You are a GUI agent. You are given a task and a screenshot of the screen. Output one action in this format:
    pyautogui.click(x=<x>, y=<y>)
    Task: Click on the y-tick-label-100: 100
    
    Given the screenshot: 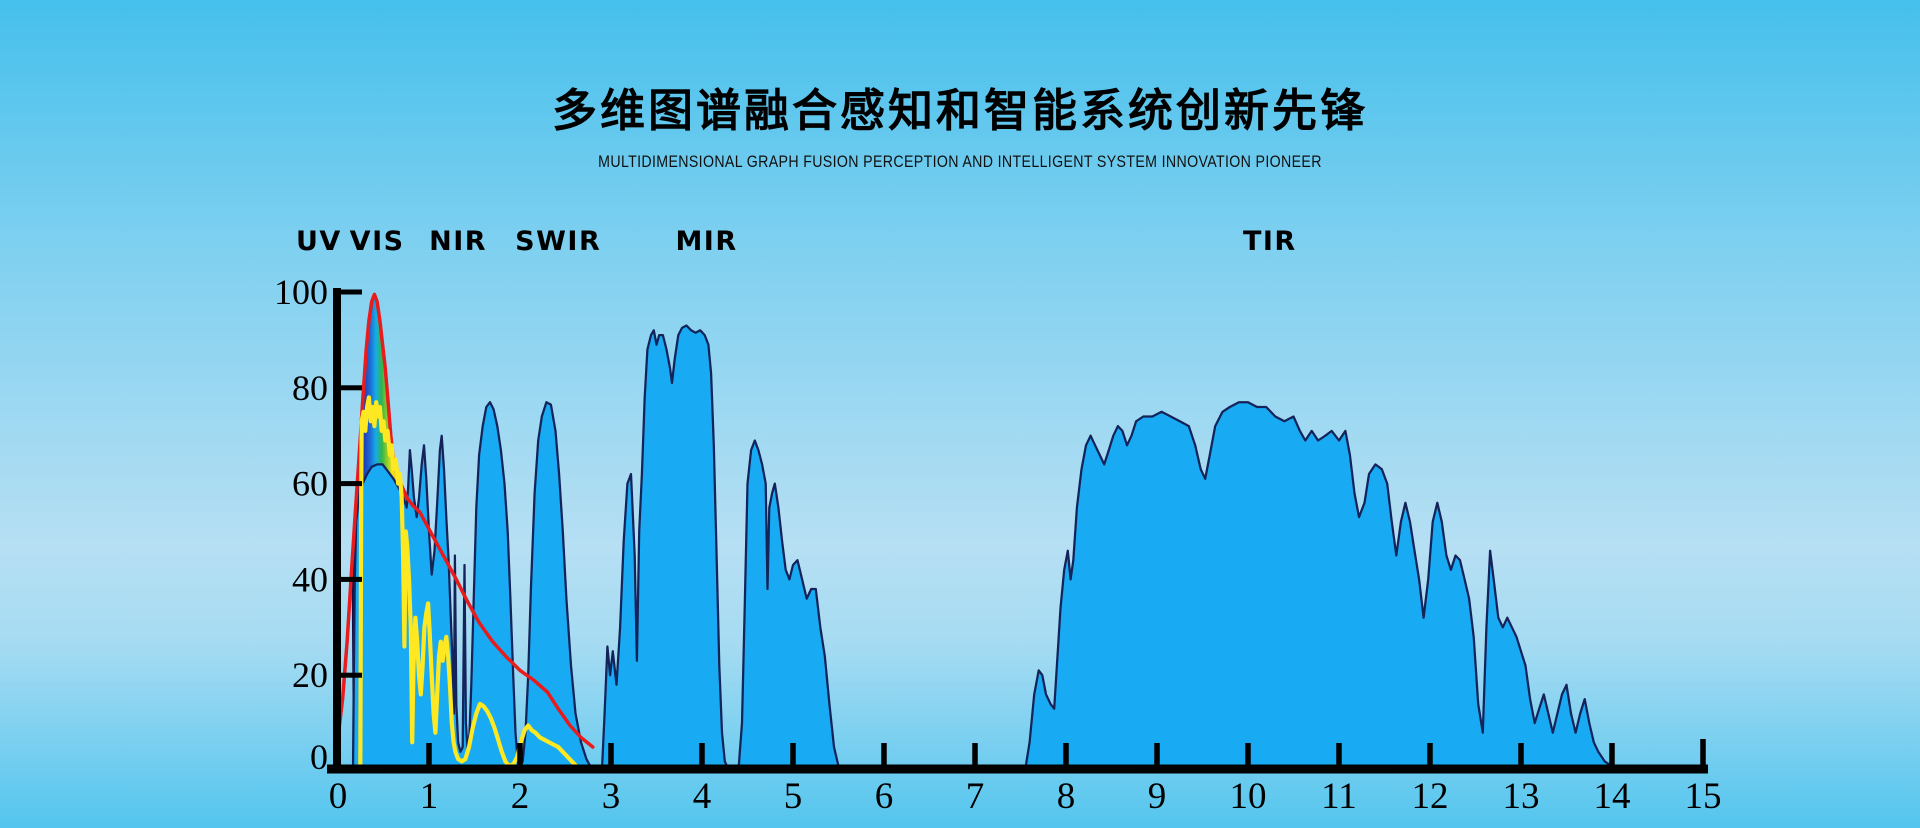 What is the action you would take?
    pyautogui.click(x=301, y=292)
    